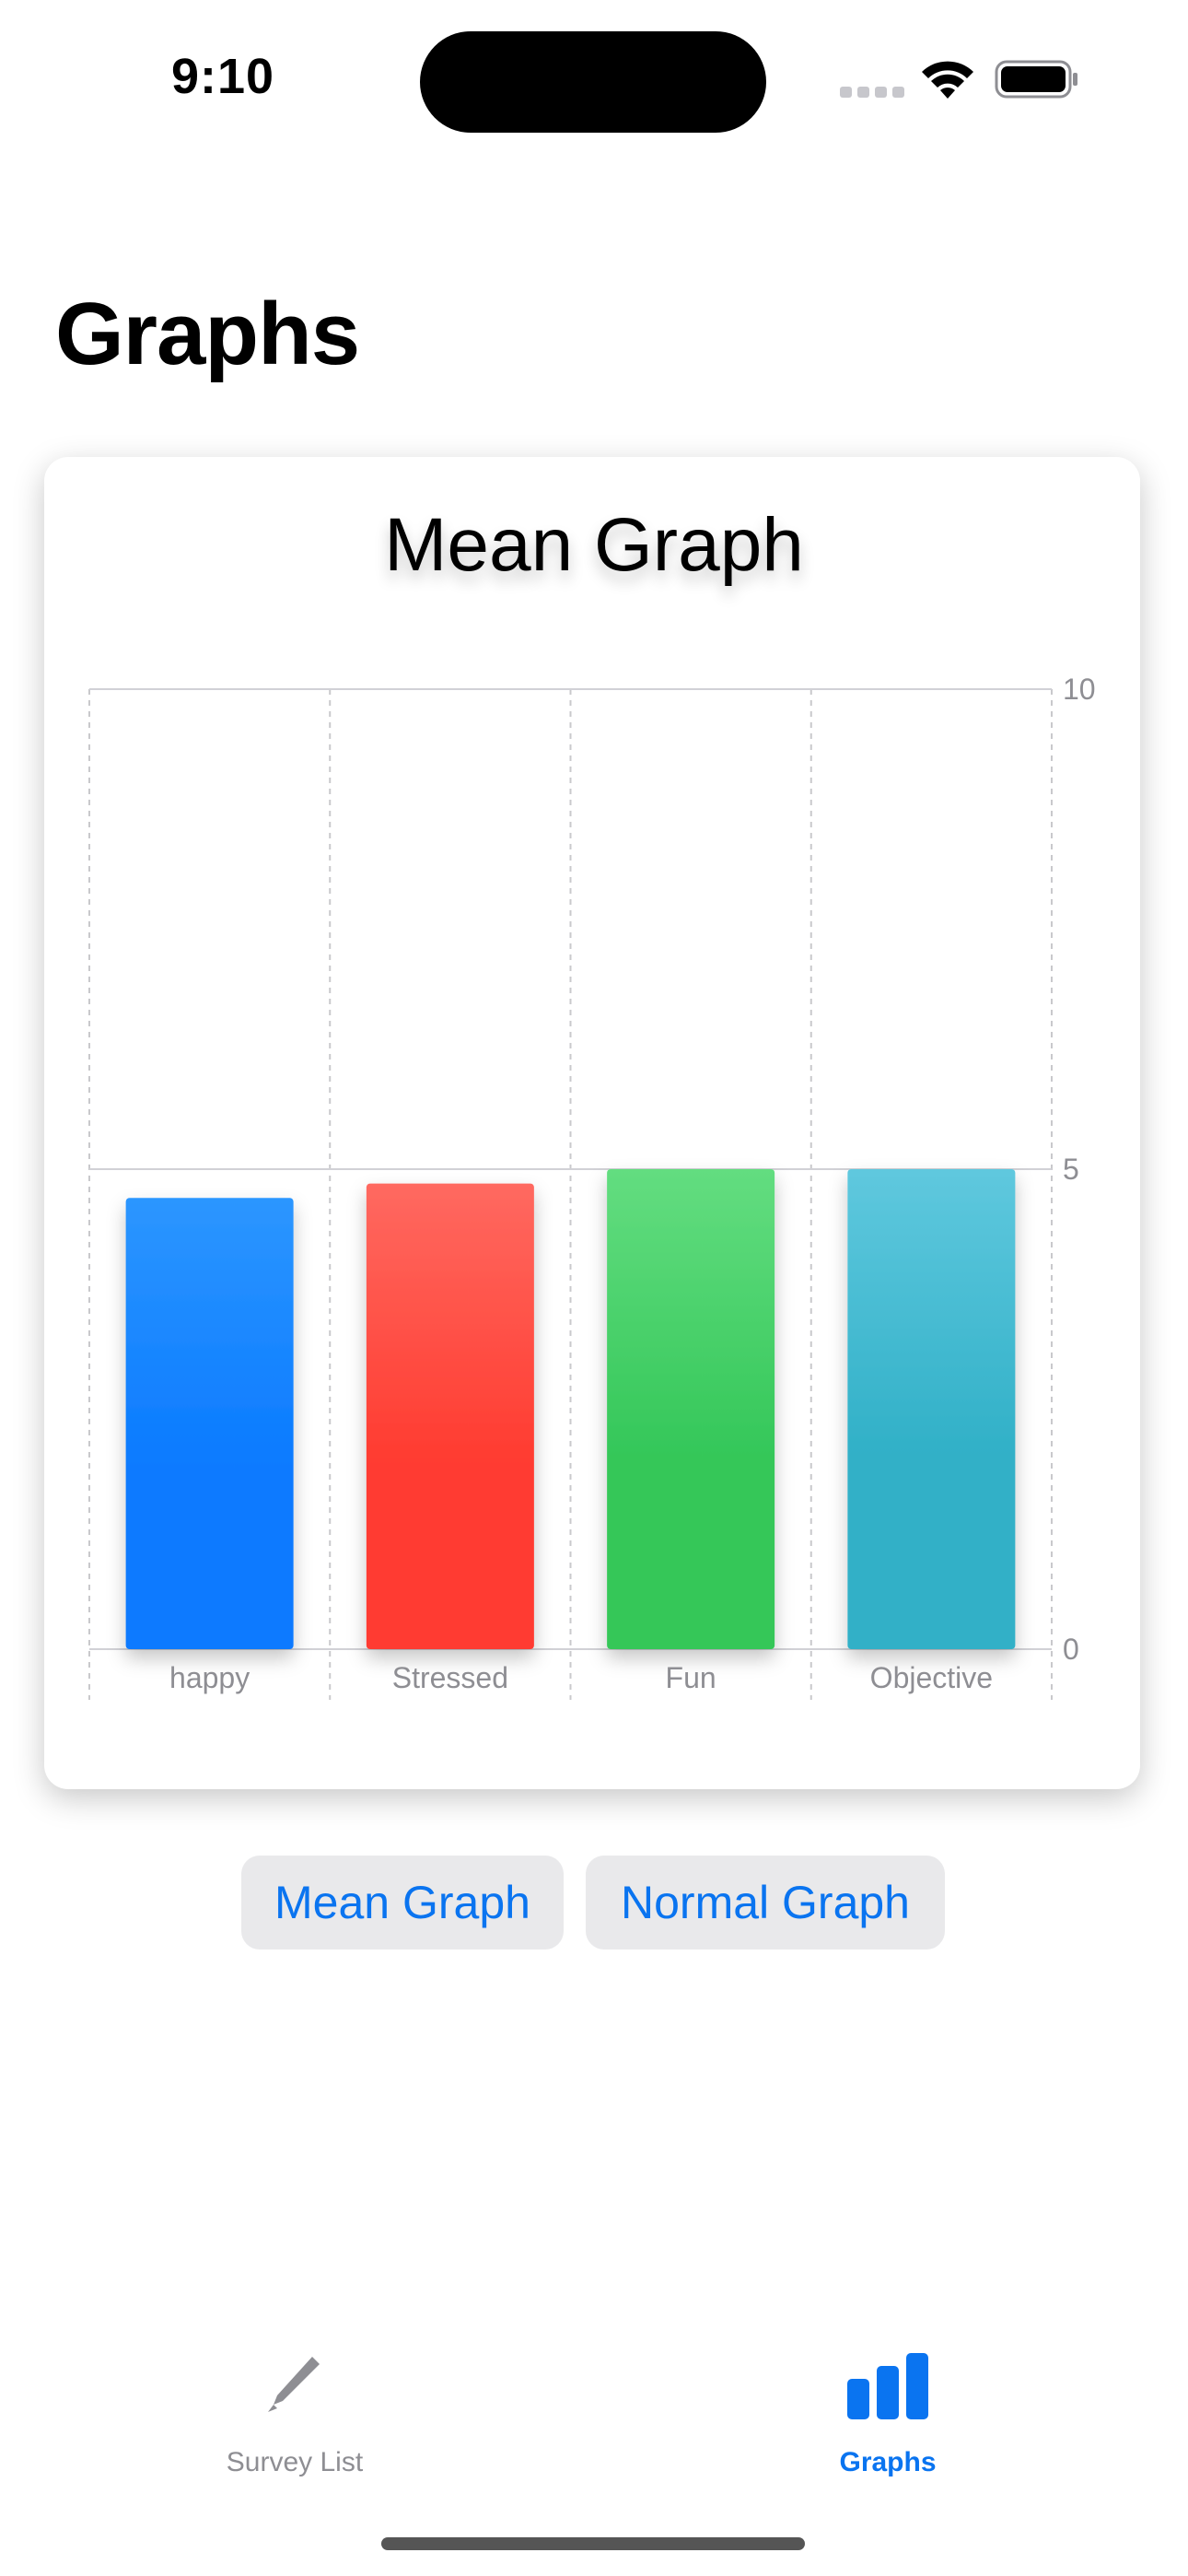 Image resolution: width=1188 pixels, height=2576 pixels. Describe the element at coordinates (872, 92) in the screenshot. I see `signal-icon` at that location.